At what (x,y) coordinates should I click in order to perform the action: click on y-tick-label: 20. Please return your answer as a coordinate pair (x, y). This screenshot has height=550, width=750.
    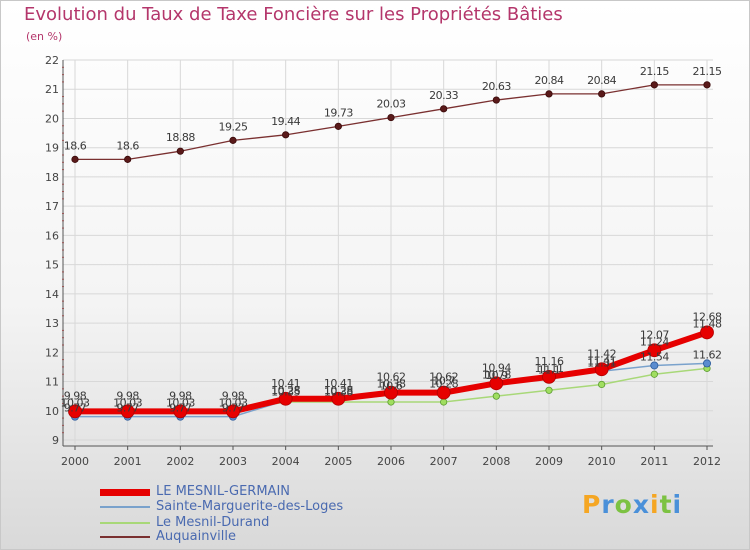
    Looking at the image, I should click on (52, 118).